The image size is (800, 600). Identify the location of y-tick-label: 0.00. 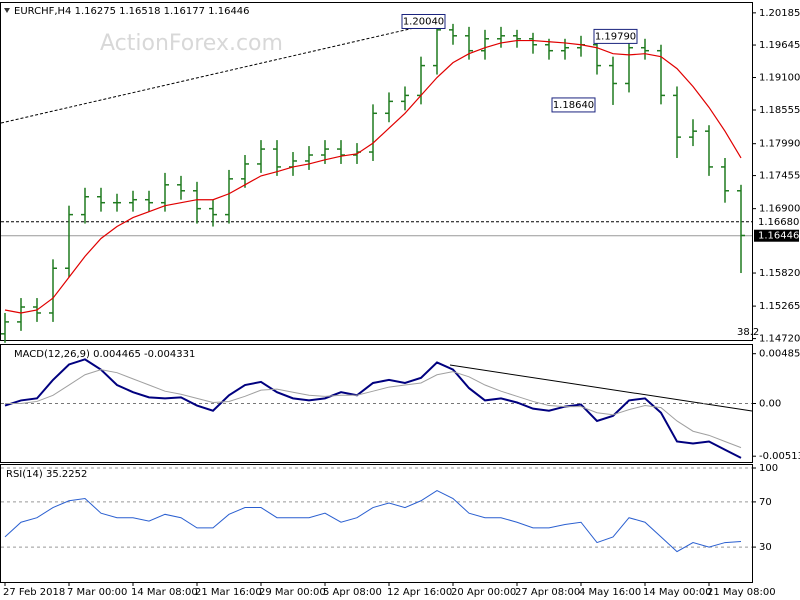
(770, 404).